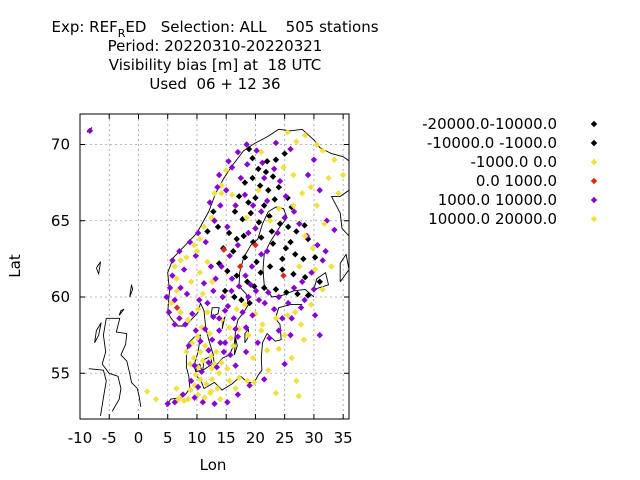 Image resolution: width=640 pixels, height=480 pixels. Describe the element at coordinates (80, 438) in the screenshot. I see `x-tick-label: -10` at that location.